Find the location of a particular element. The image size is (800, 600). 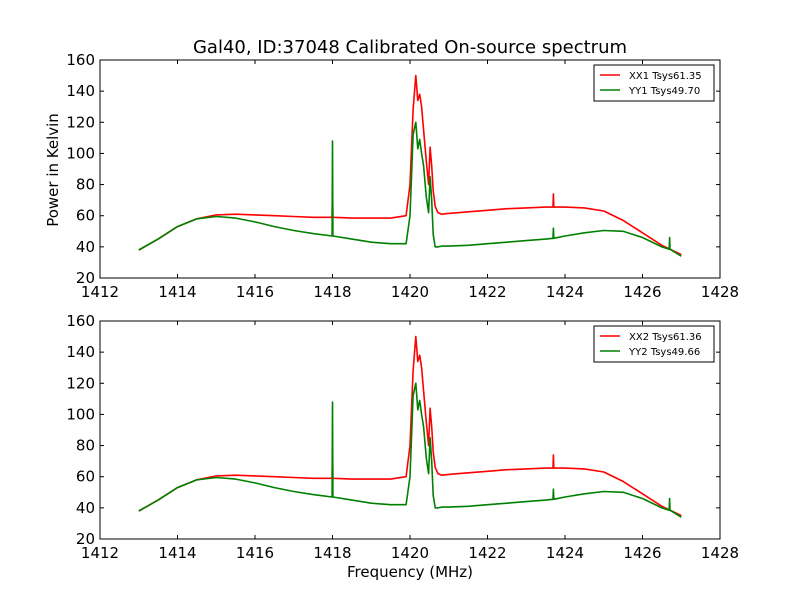

legend-label: XX1 Tsys61.35 is located at coordinates (665, 76).